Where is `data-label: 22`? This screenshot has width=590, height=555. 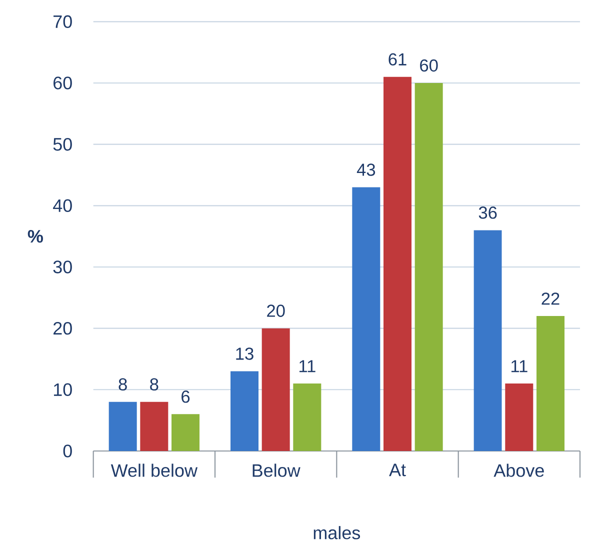
data-label: 22 is located at coordinates (551, 298).